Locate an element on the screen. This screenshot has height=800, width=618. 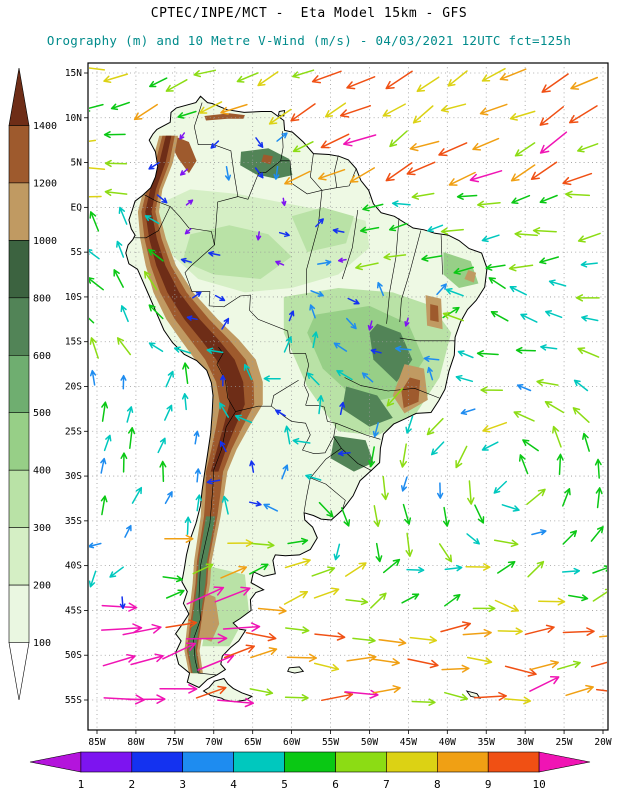
wind-colorbar-label: 2 is located at coordinates (131, 784).